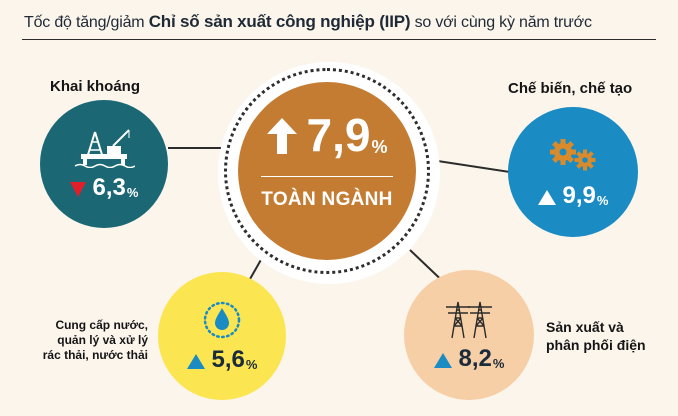  I want to click on up-arrow-icon, so click(281, 136).